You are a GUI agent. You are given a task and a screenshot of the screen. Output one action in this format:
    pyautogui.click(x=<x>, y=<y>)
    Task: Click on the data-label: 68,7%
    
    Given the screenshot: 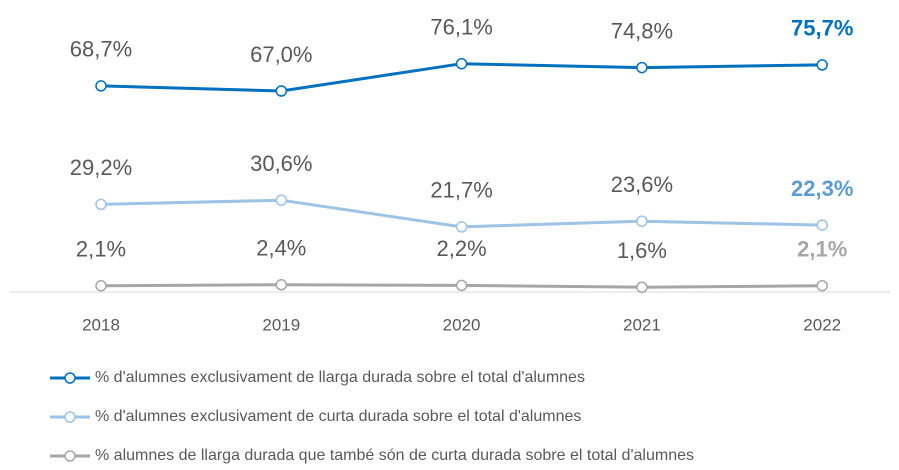 What is the action you would take?
    pyautogui.click(x=101, y=49)
    